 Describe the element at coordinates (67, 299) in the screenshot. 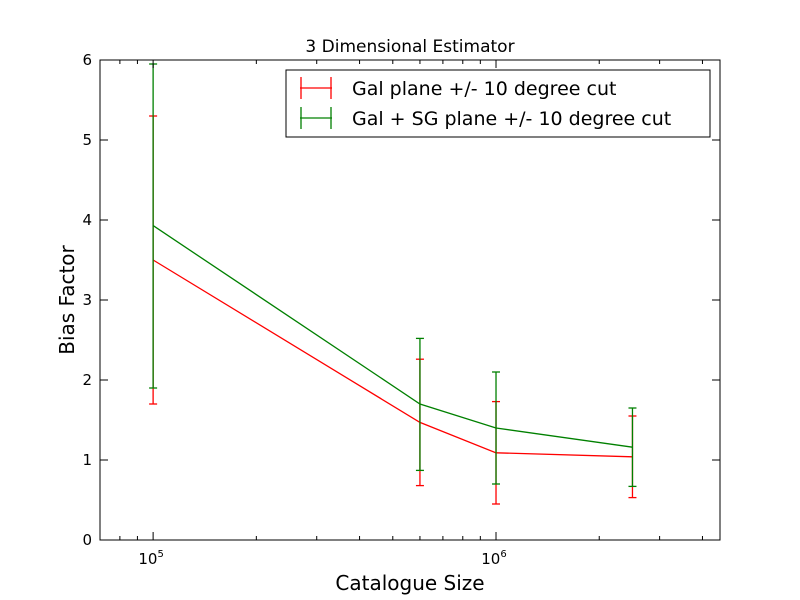

I see `y-axis-label: Bias Factor` at that location.